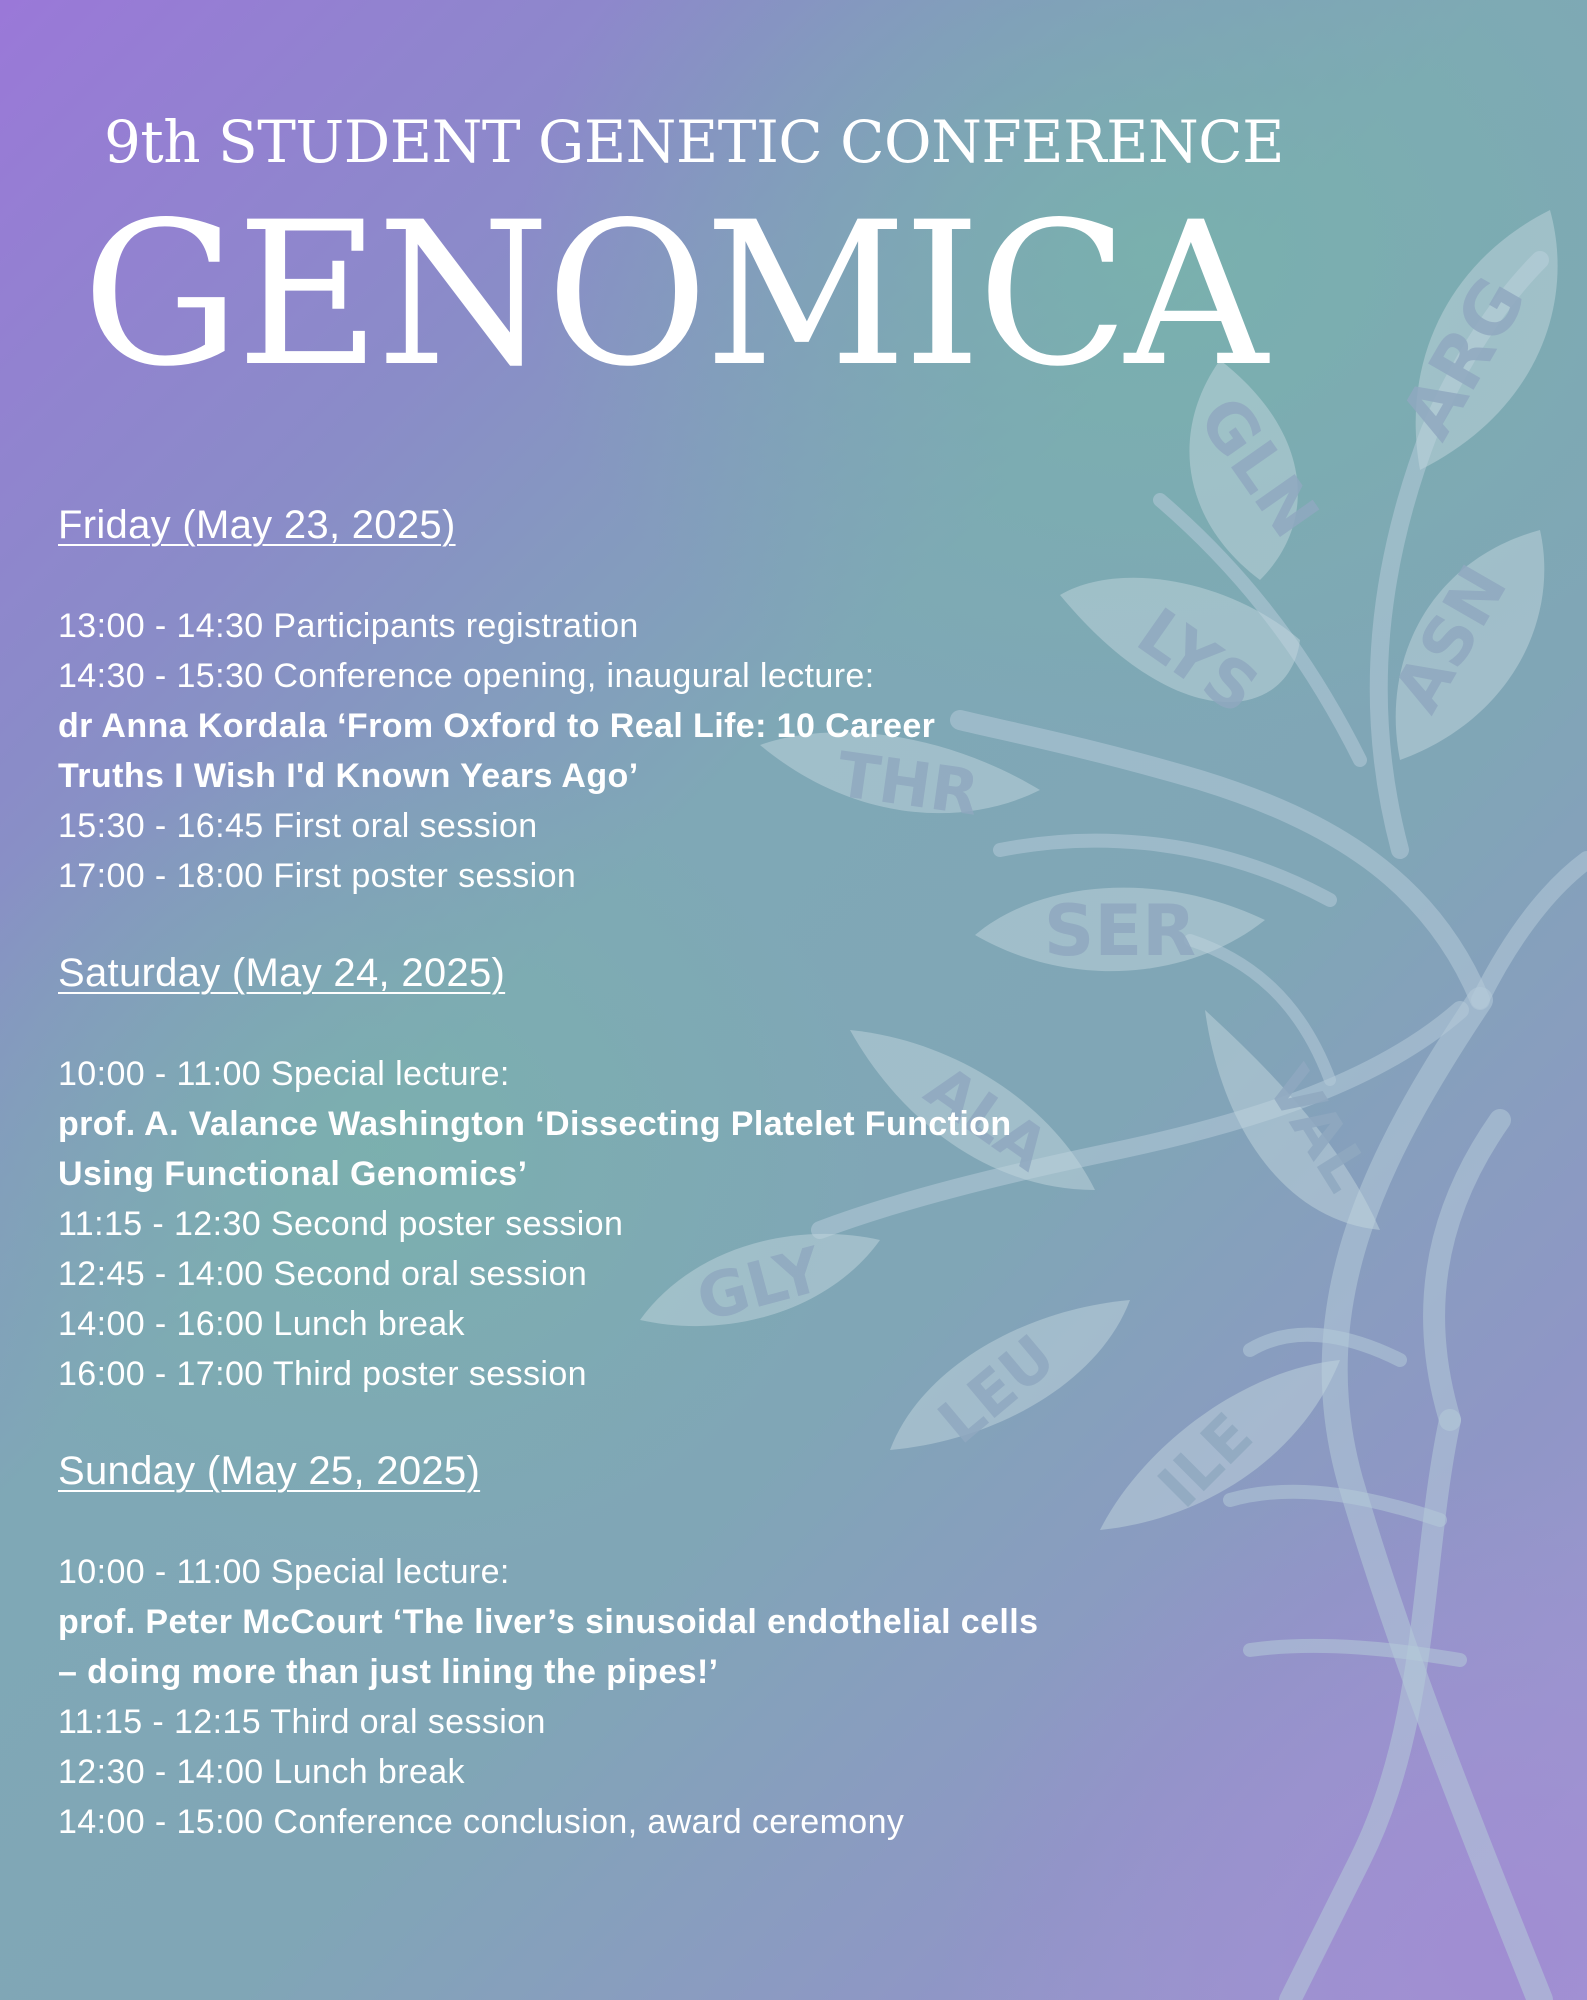 The width and height of the screenshot is (1587, 2000). Describe the element at coordinates (1180, 640) in the screenshot. I see `leaf-lys-shape` at that location.